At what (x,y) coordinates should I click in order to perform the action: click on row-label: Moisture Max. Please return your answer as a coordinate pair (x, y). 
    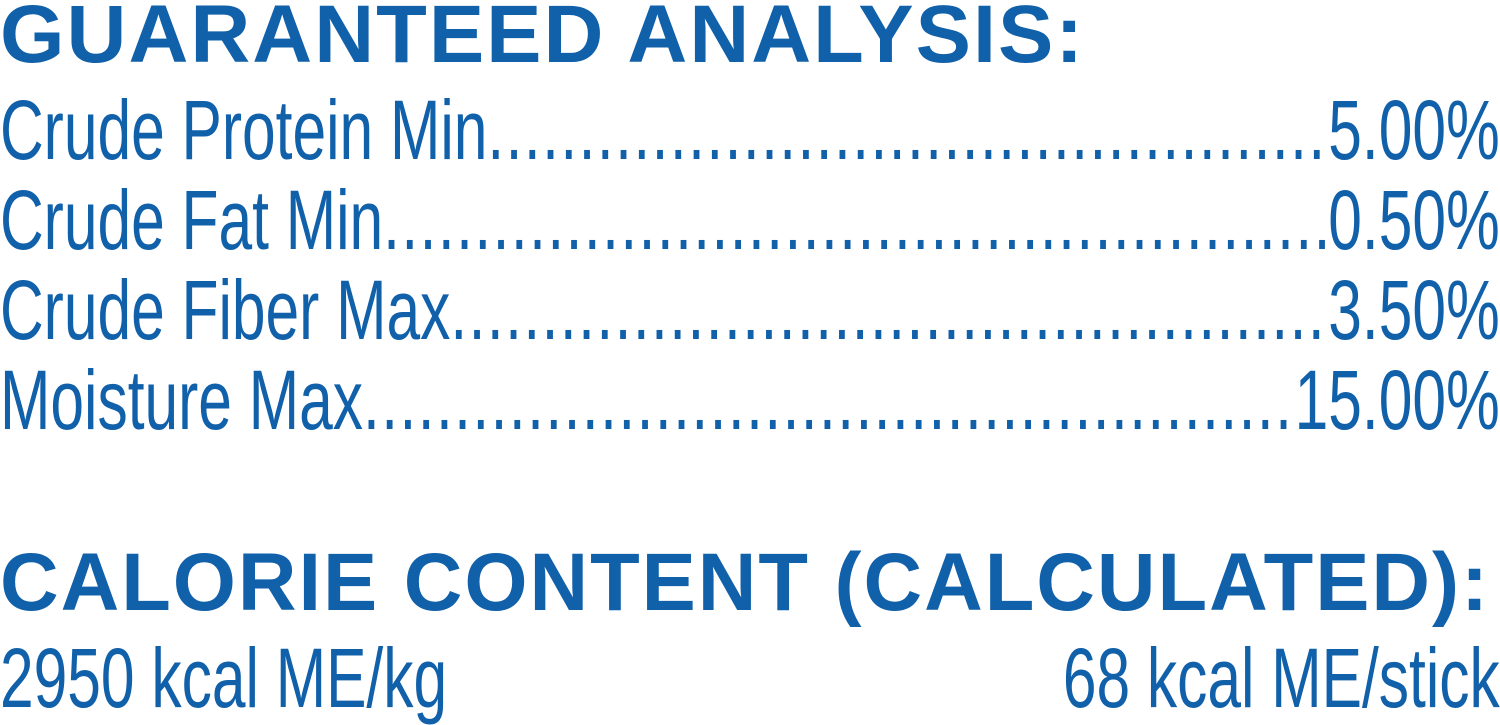
    Looking at the image, I should click on (181, 400).